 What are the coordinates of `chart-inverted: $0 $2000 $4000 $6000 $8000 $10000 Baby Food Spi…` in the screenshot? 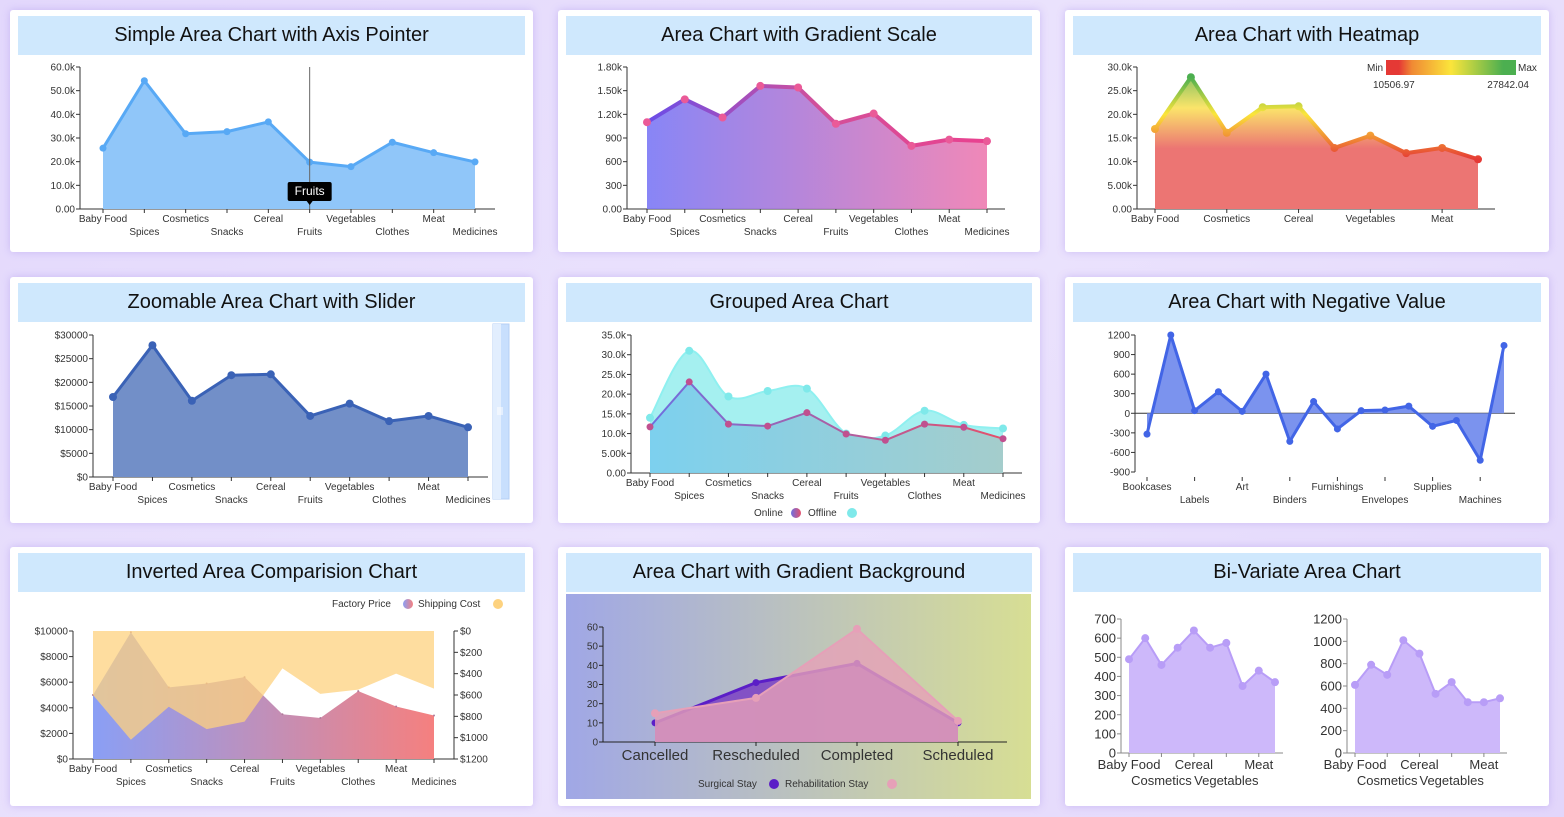 It's located at (271, 676).